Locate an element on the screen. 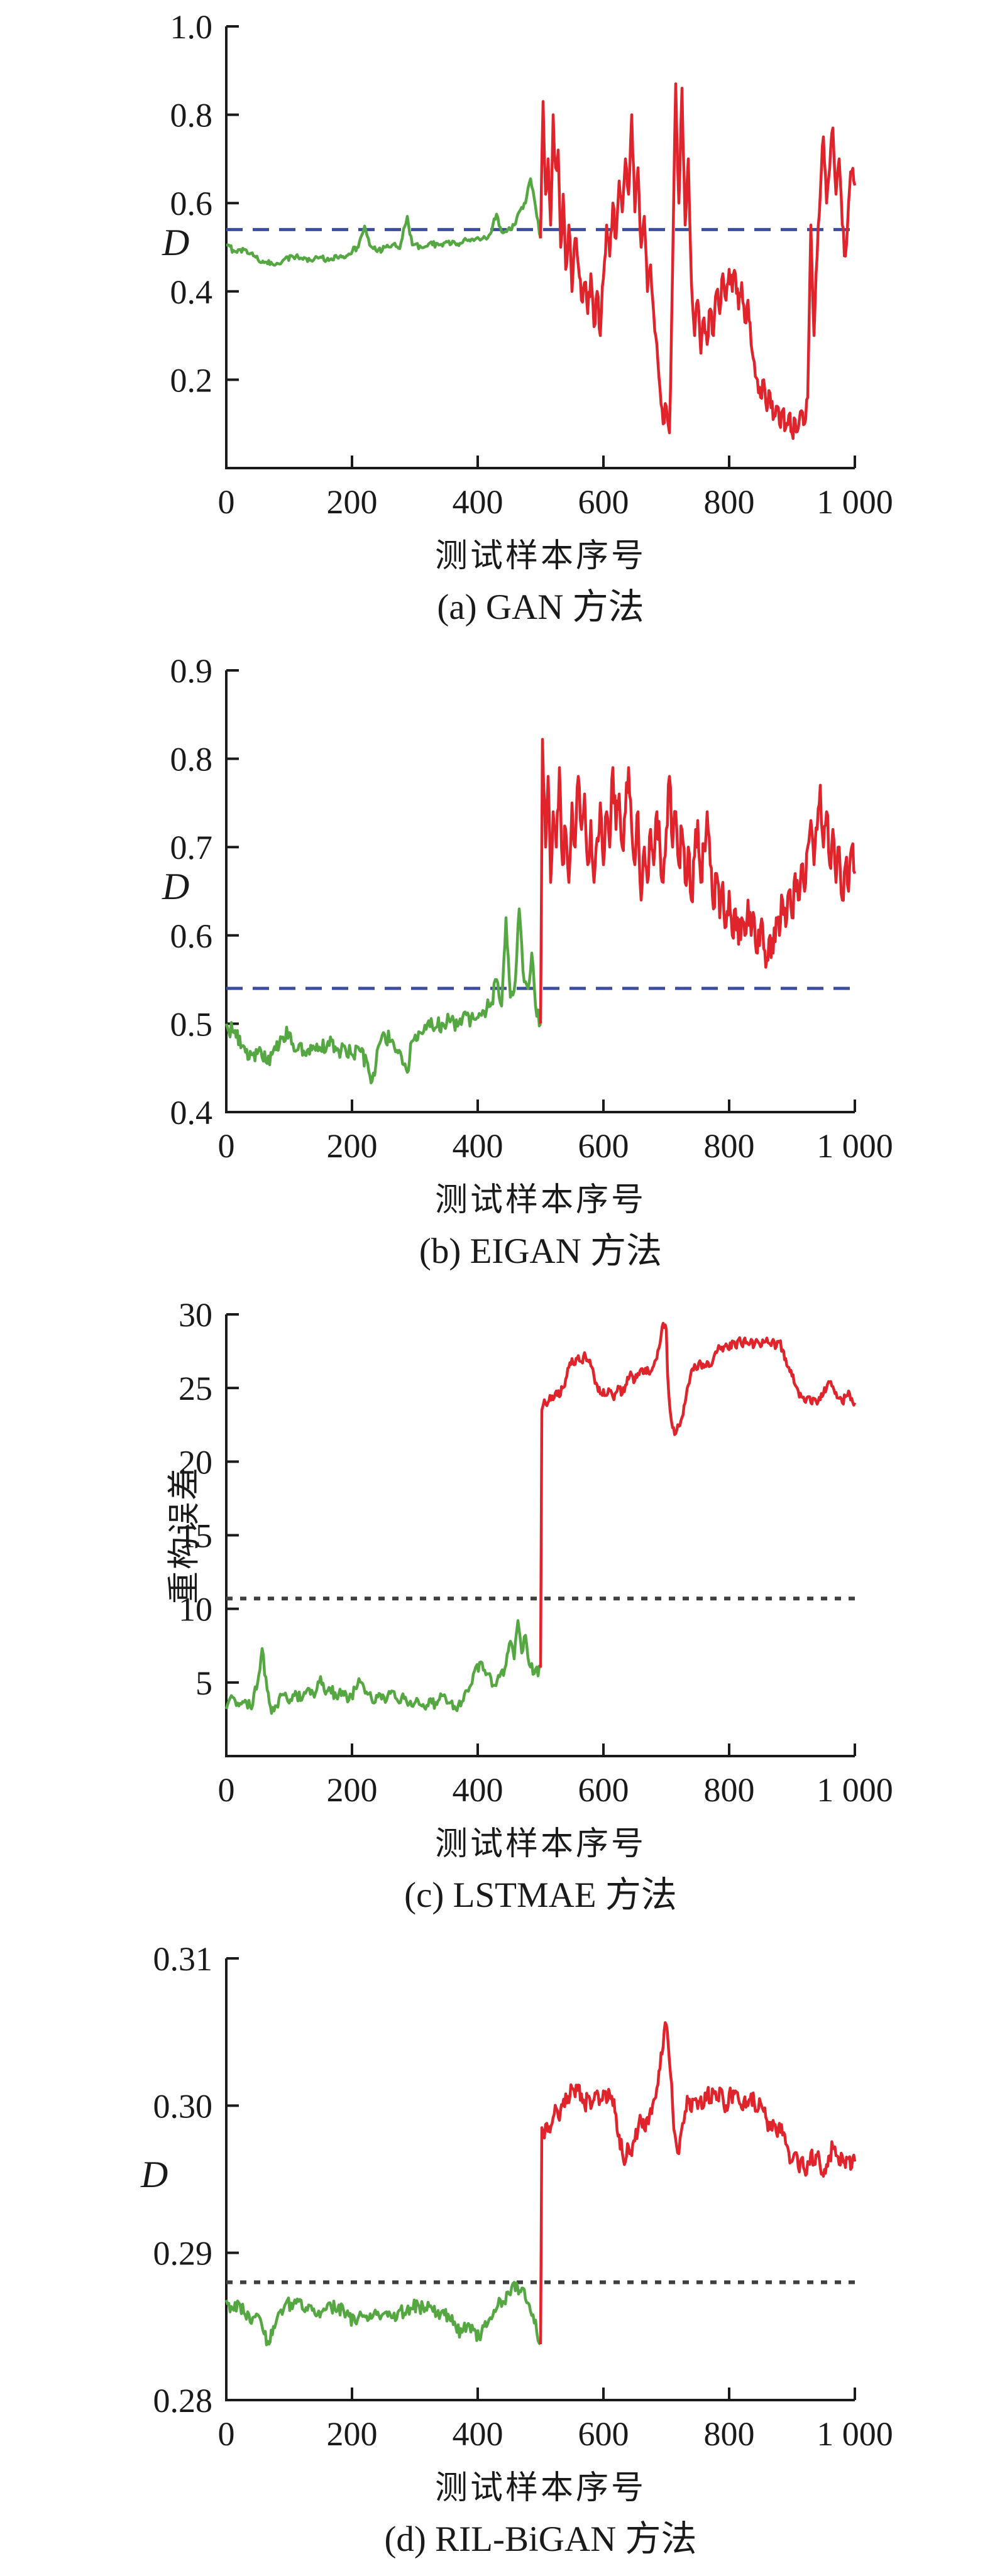  y-tick-label: 0.9 is located at coordinates (191, 671).